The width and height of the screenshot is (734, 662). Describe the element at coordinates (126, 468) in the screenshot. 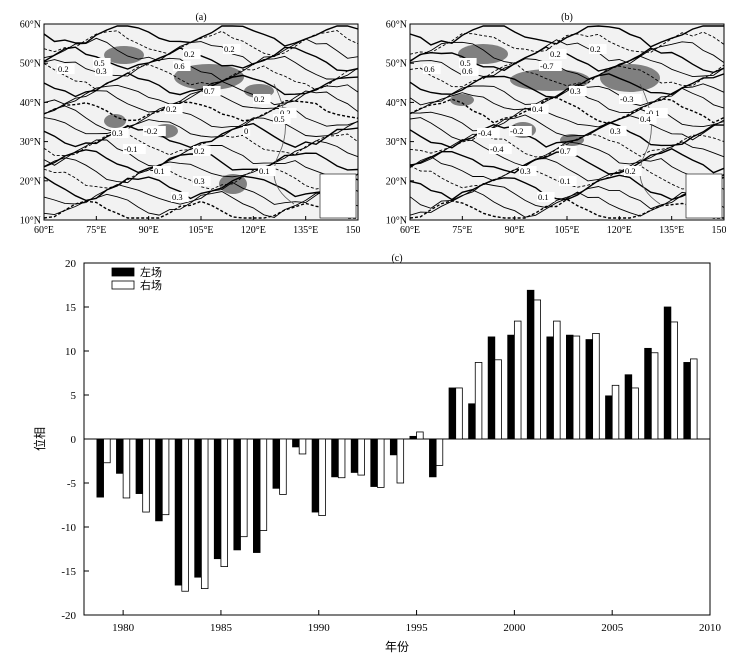

I see `bar-右场-1980` at that location.